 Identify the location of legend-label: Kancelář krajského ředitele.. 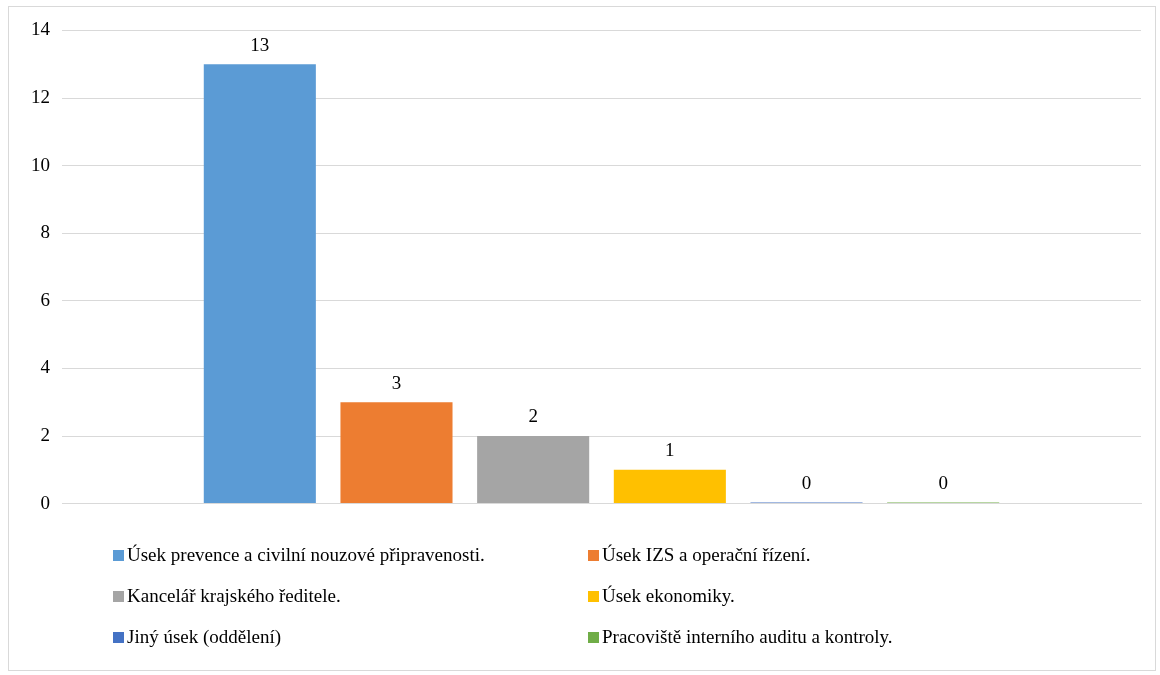
(234, 596).